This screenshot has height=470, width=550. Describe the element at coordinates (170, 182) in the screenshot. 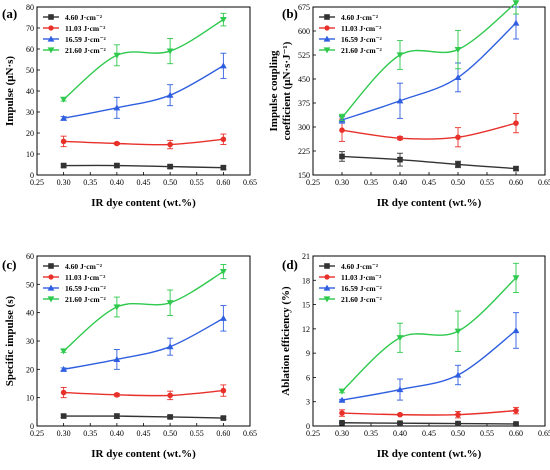

I see `x-tick-label: 0.50` at that location.